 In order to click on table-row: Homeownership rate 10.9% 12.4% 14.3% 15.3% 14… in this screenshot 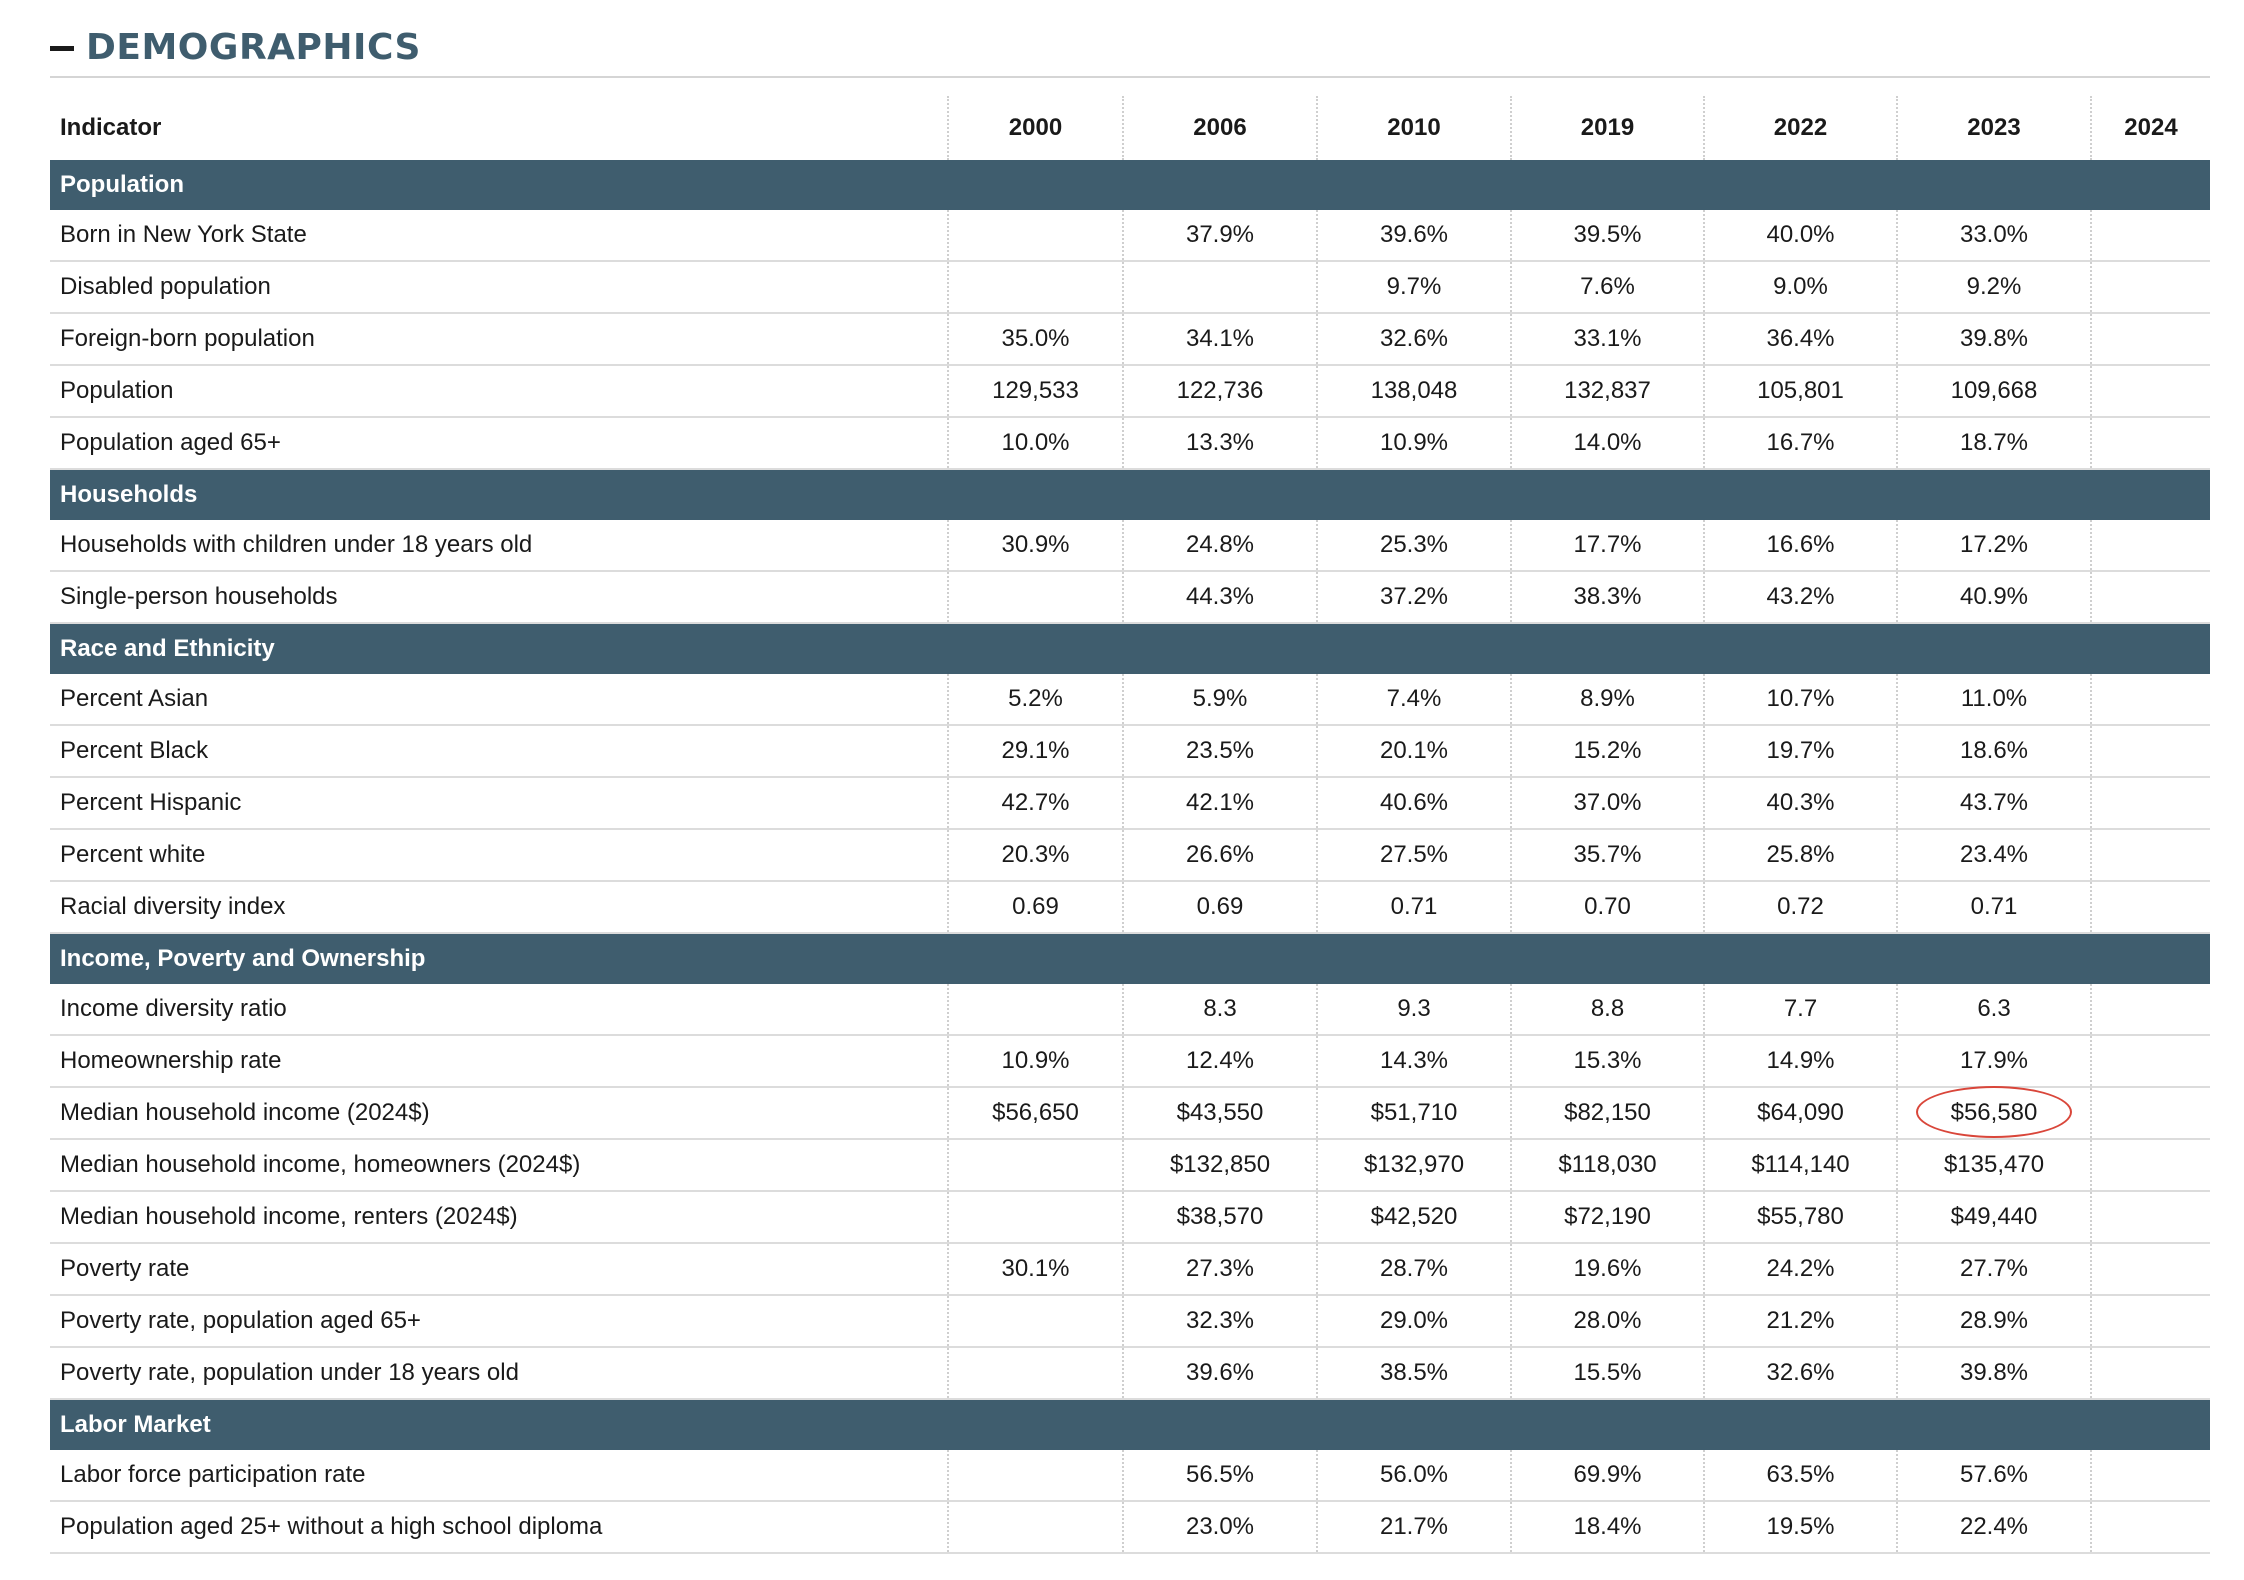, I will do `click(1130, 1061)`.